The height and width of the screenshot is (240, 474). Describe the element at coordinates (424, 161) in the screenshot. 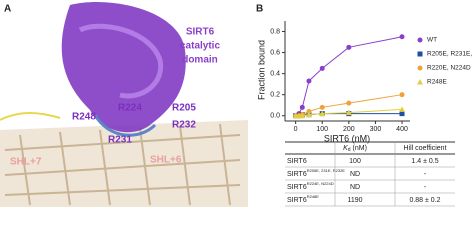

I see `table-cell: 1.4 ± 0.5` at that location.